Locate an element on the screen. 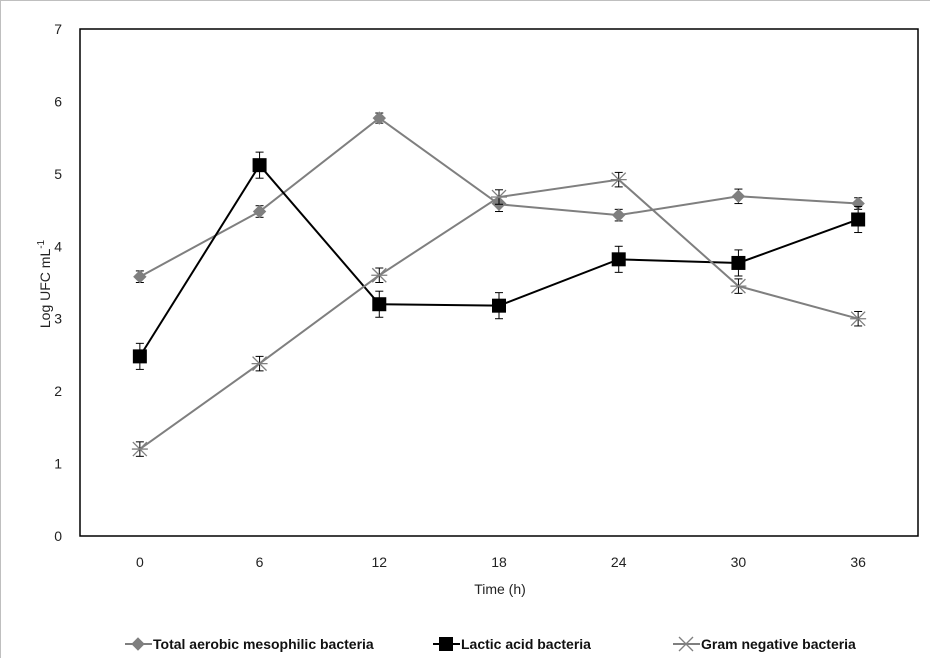 The image size is (932, 660). x-tick-label: 30 is located at coordinates (739, 562).